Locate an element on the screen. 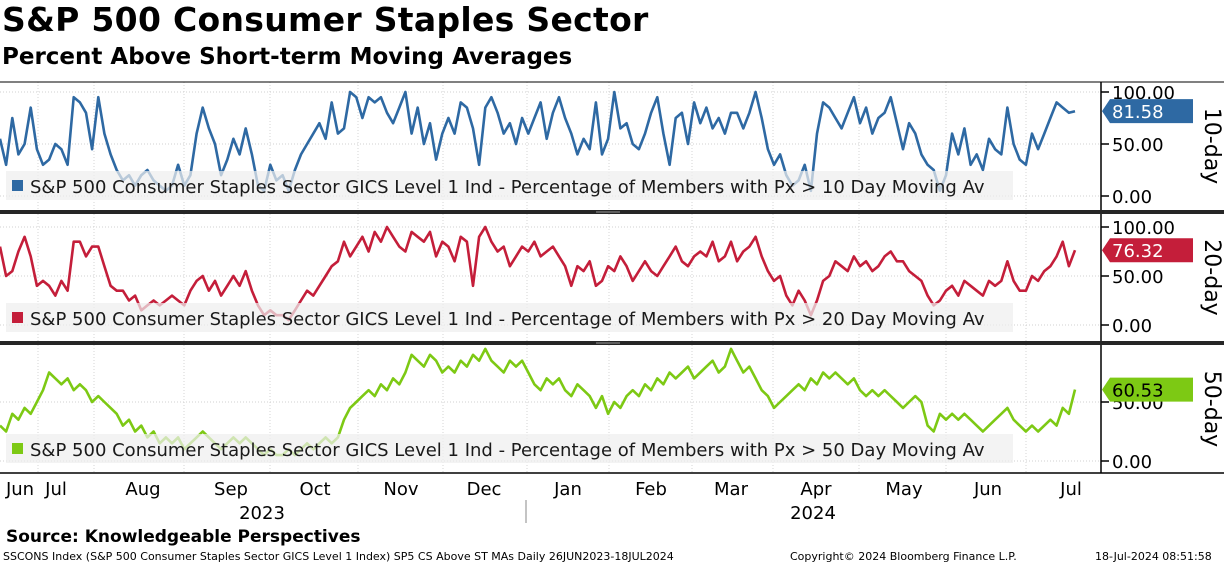 This screenshot has height=566, width=1224. timestamp: 18-Jul-2024 08:51:58 is located at coordinates (1153, 556).